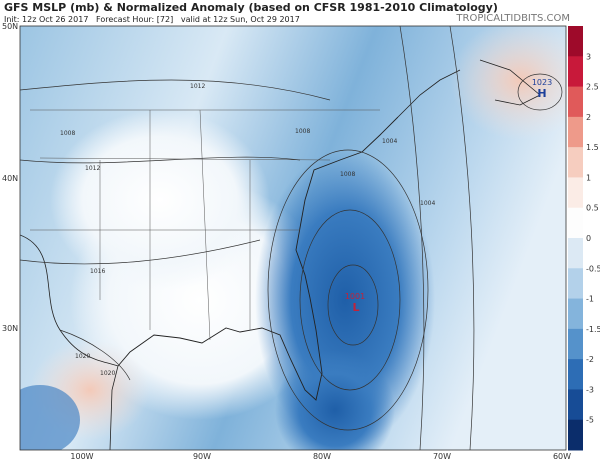 The height and width of the screenshot is (461, 600). What do you see at coordinates (584, 238) in the screenshot?
I see `colorbar: 3 2.5 2 1.5 1 0.5 0 -0.5 -1 -1.5 -2 -3 -5` at bounding box center [584, 238].